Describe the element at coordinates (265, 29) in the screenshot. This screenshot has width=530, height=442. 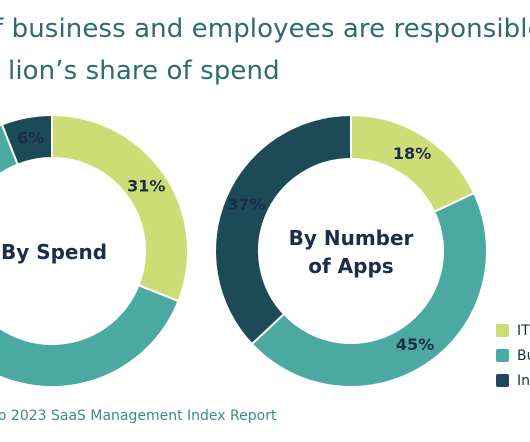
I see `title-line-1: f business and employees are responsible` at that location.